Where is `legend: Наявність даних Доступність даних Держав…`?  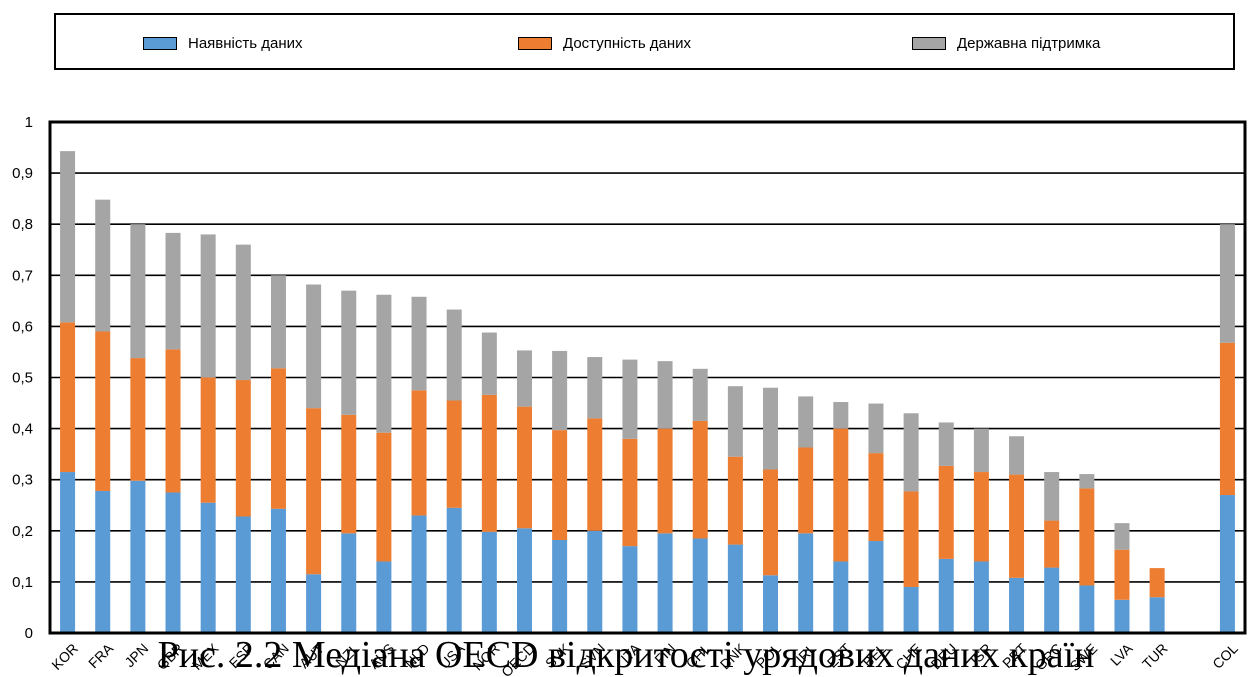 legend: Наявність даних Доступність даних Держав… is located at coordinates (644, 41).